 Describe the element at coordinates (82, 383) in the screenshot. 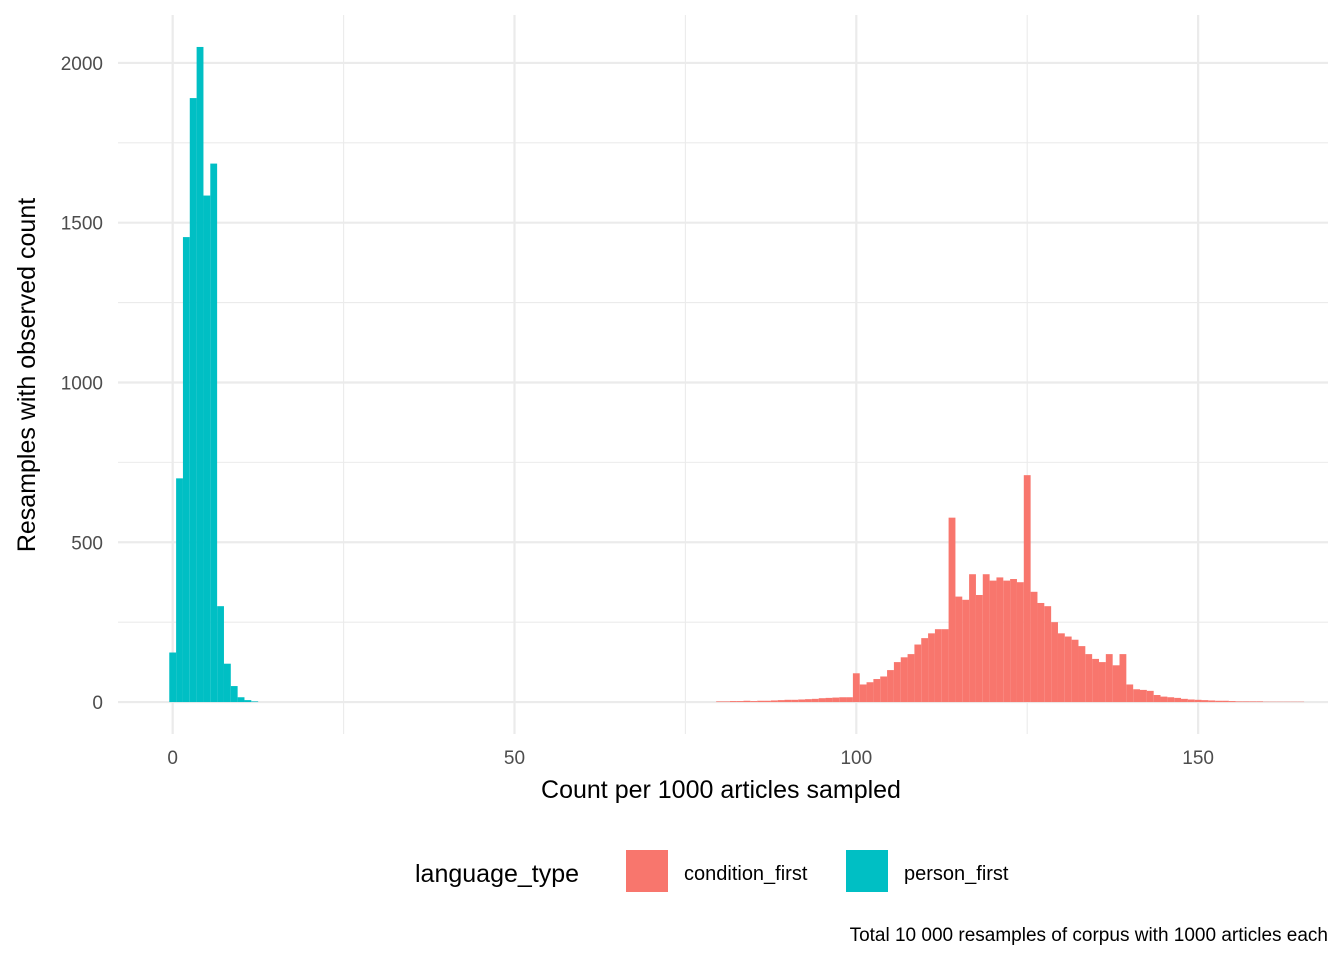

I see `y-tick-label: 1000` at that location.